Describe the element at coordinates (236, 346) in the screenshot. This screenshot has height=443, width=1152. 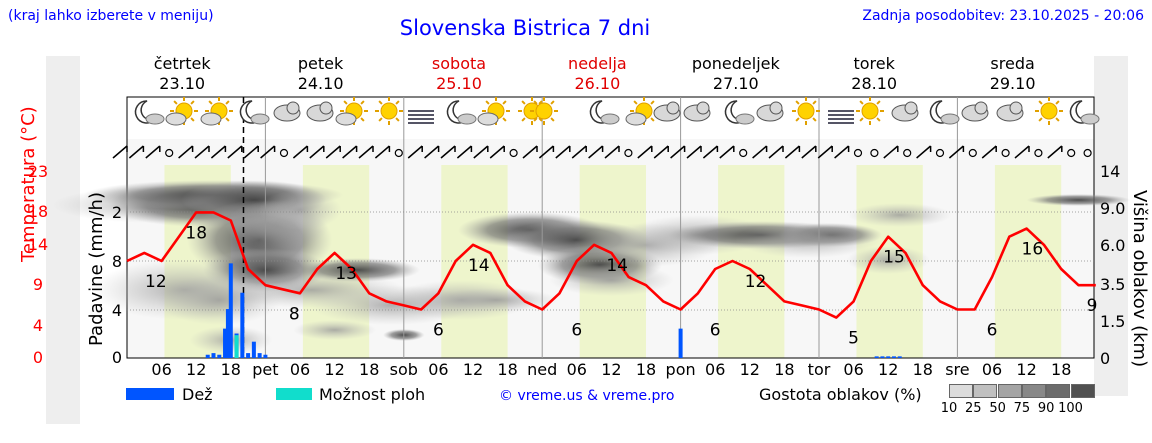
I see `storm-bar` at that location.